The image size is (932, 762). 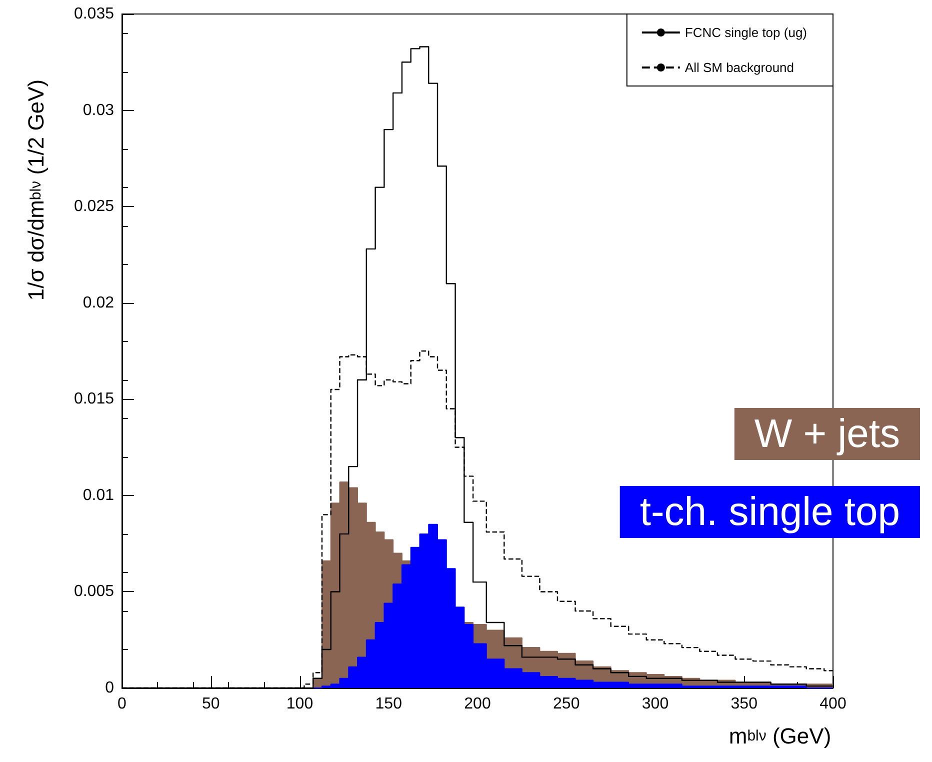 What do you see at coordinates (739, 67) in the screenshot?
I see `legend-label: All SM background` at bounding box center [739, 67].